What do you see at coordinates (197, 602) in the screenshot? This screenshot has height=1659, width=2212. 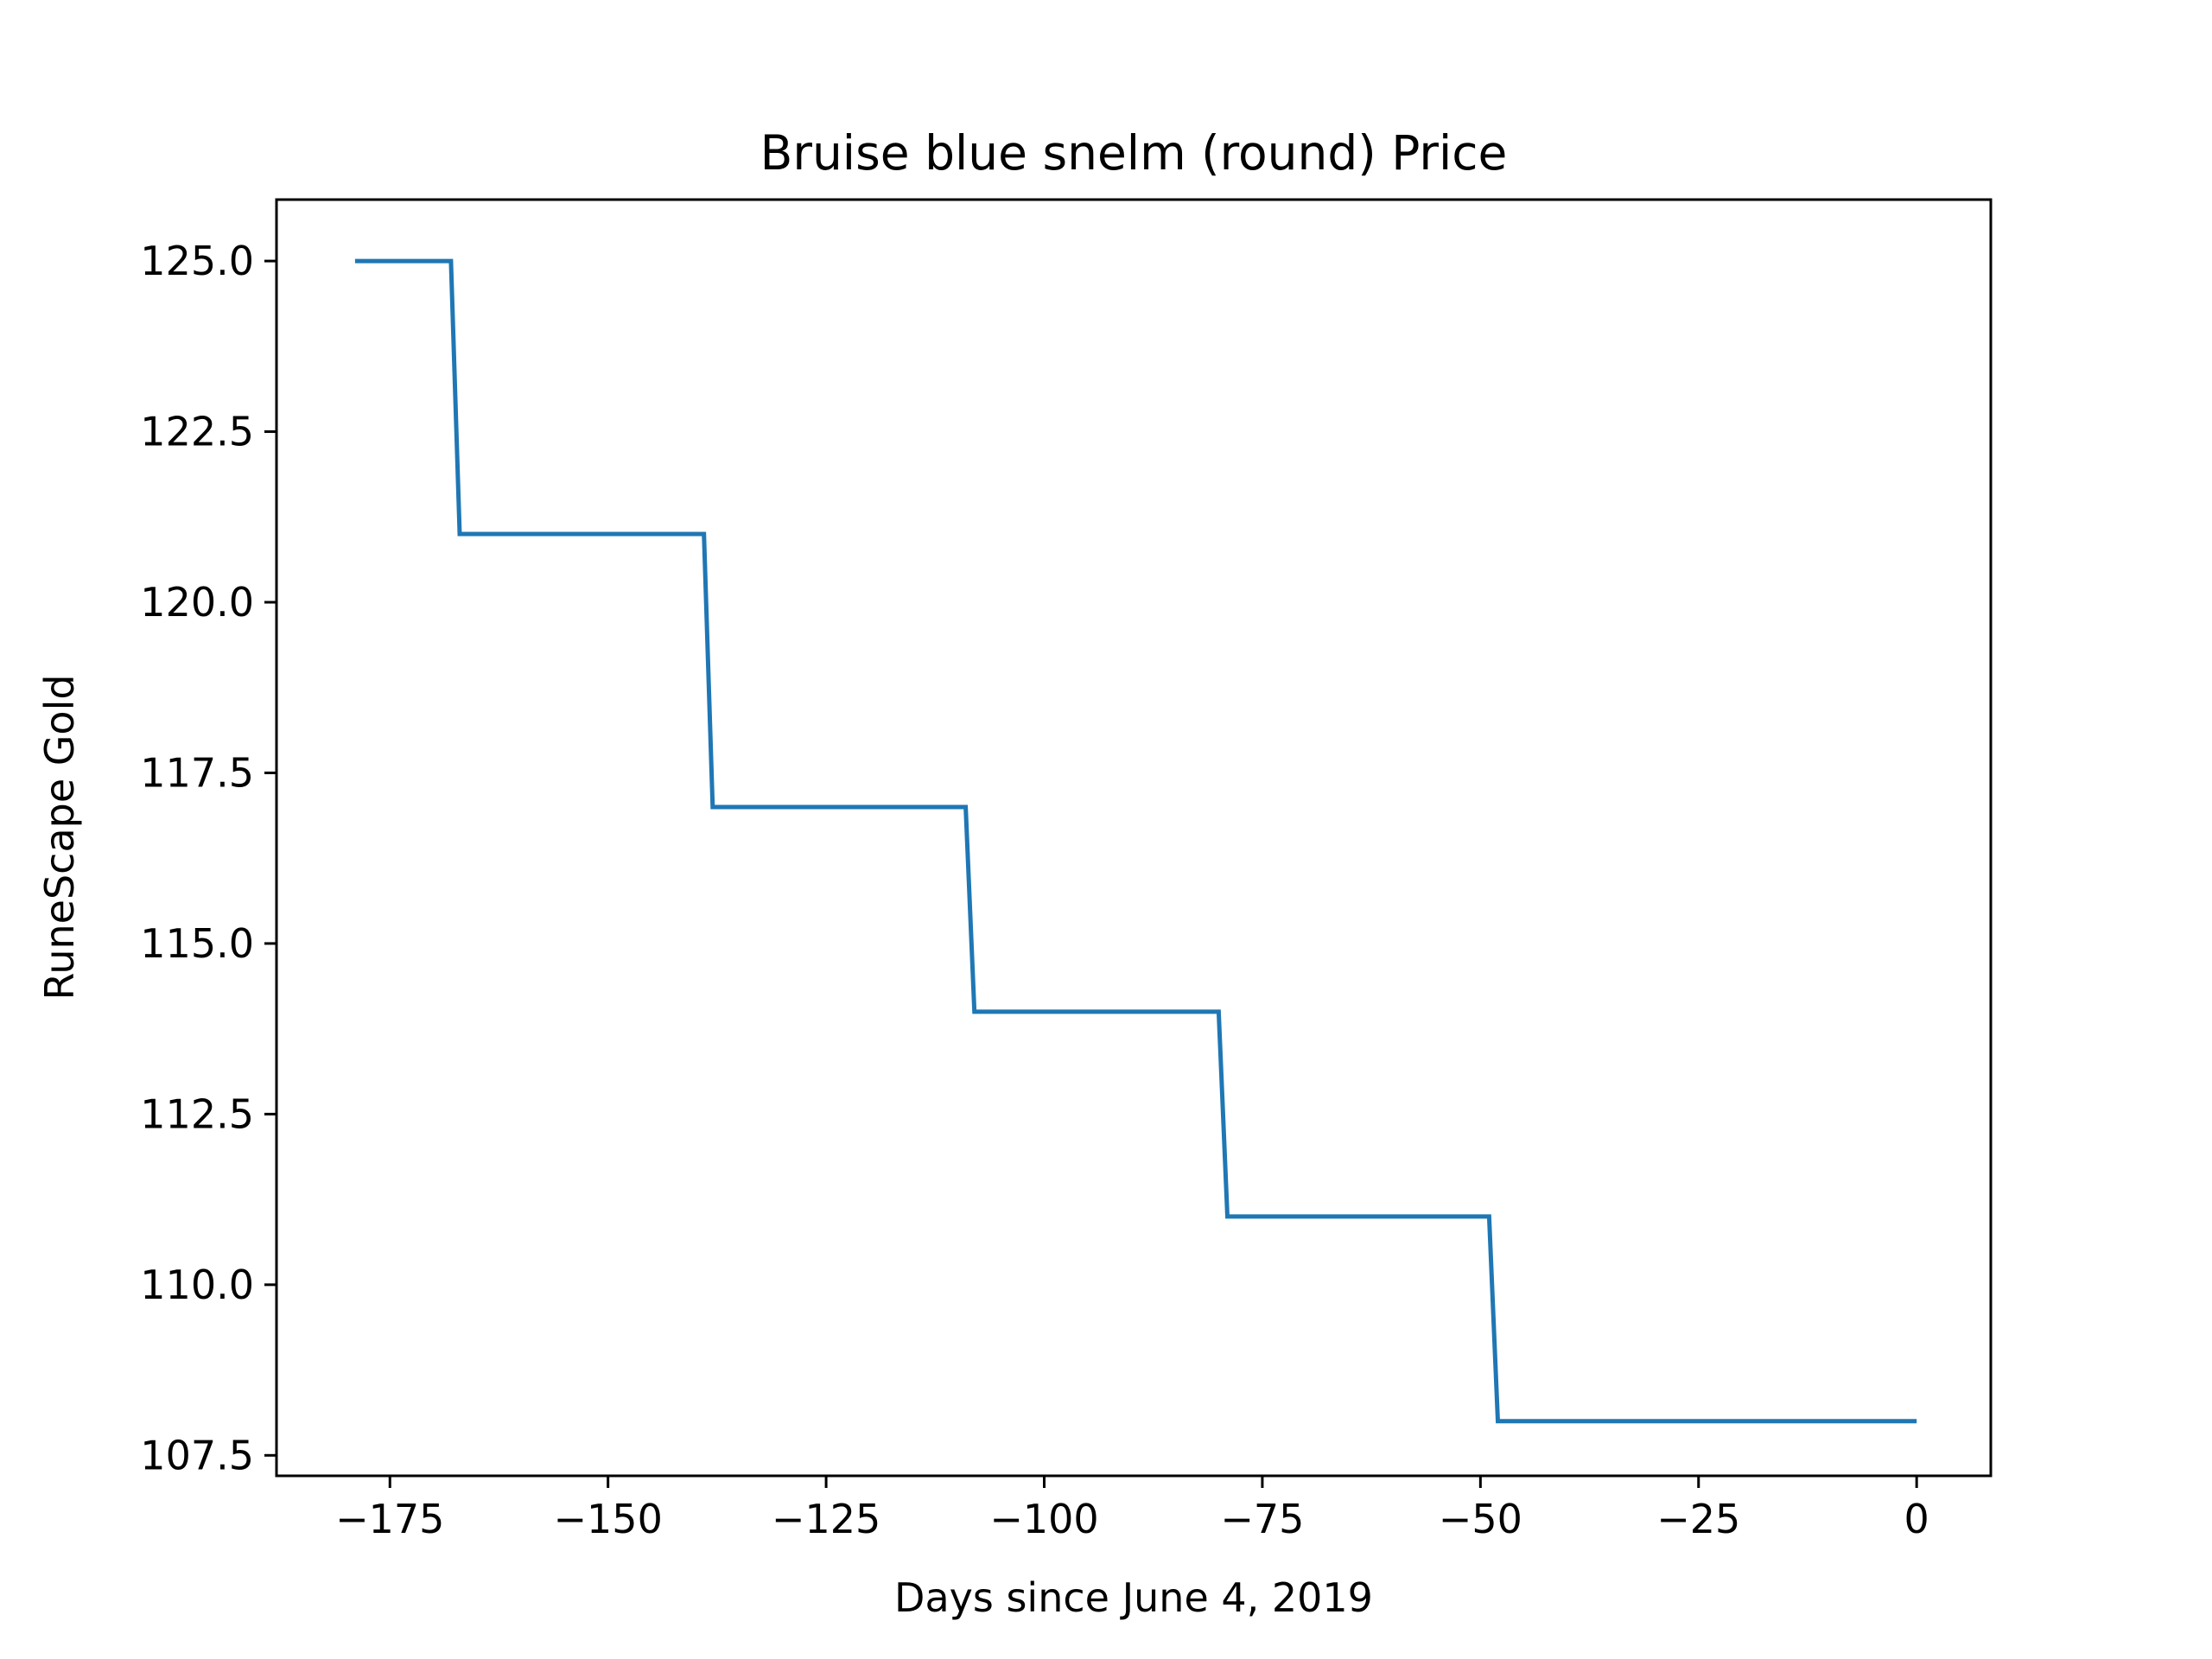 I see `y-tick-label: 120.0` at bounding box center [197, 602].